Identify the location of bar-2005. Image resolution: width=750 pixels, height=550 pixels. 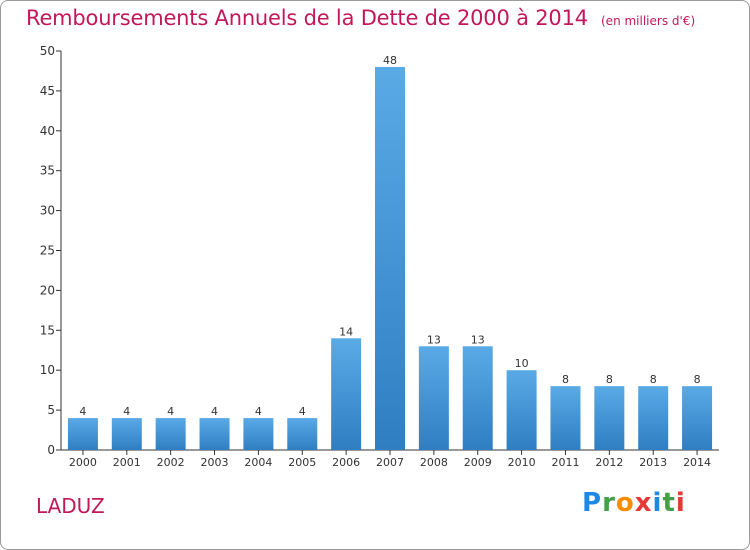
(302, 434).